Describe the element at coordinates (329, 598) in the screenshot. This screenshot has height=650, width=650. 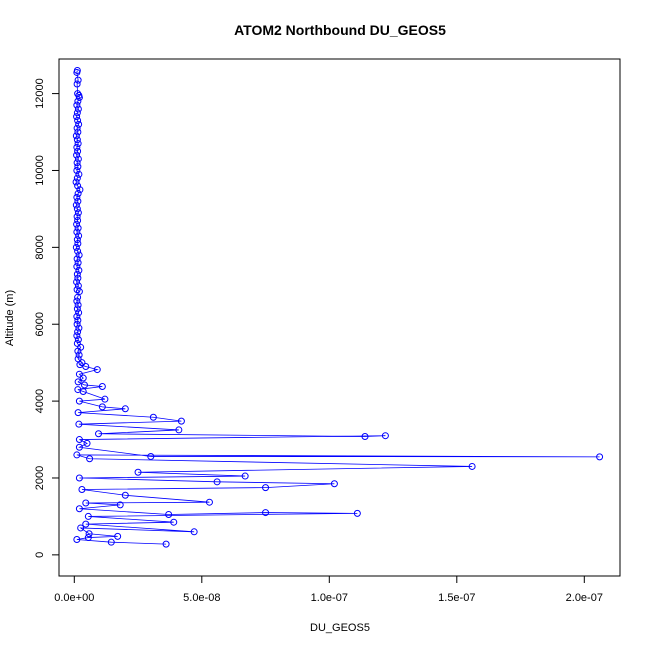
I see `x-tick-label: 1.0e-07` at that location.